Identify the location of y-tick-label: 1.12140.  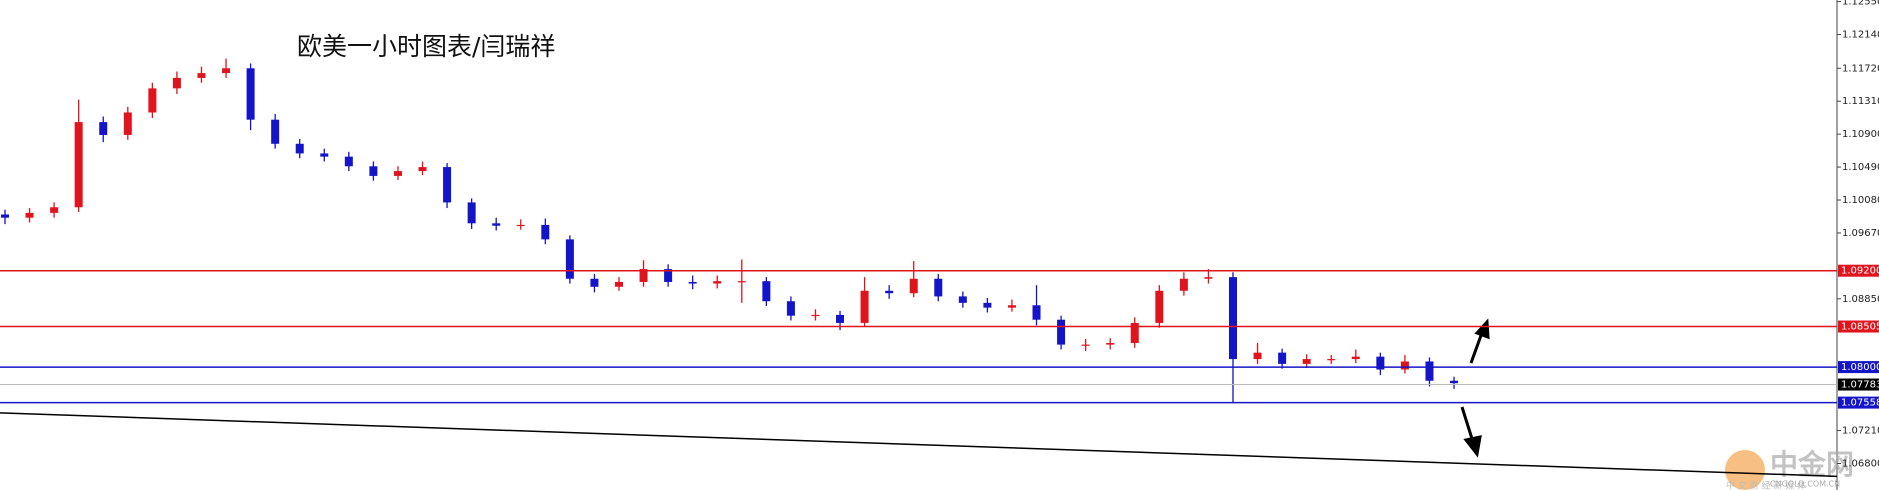
(1860, 35).